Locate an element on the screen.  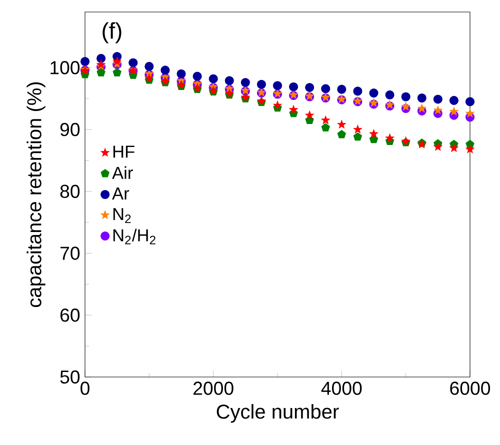
x-tick-label: 6000 is located at coordinates (470, 388).